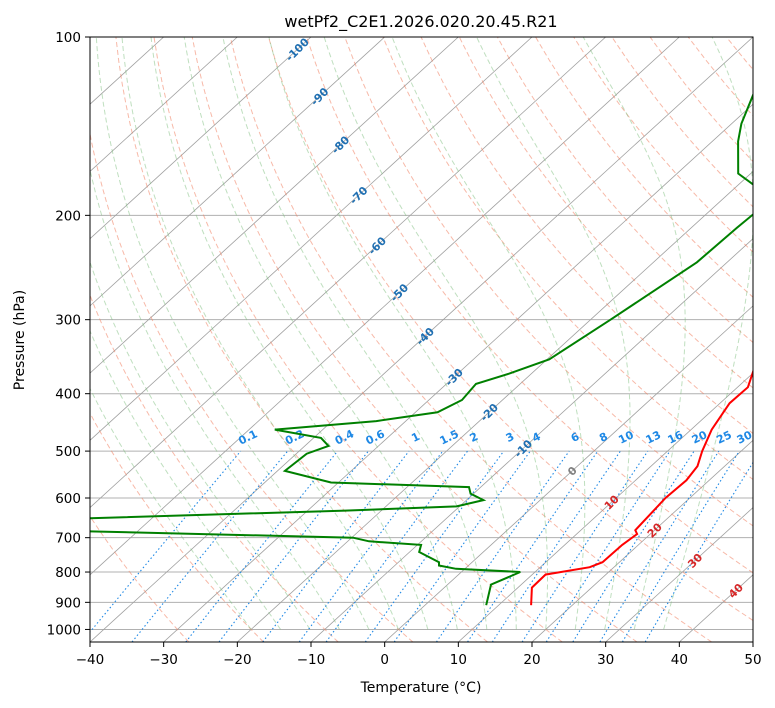 This screenshot has width=775, height=708. I want to click on mixing-ratio-label: 8, so click(603, 437).